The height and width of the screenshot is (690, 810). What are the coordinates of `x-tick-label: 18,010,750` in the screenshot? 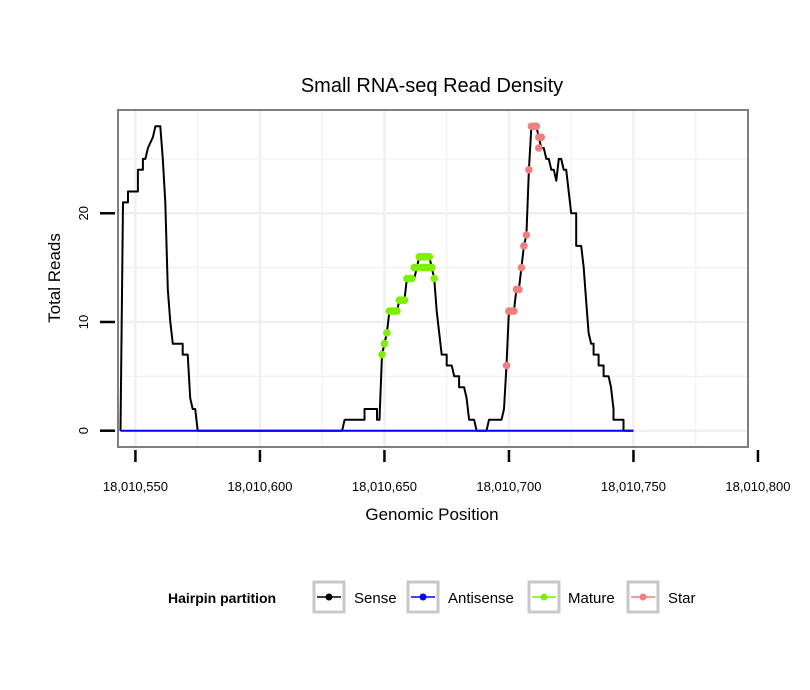 It's located at (633, 486).